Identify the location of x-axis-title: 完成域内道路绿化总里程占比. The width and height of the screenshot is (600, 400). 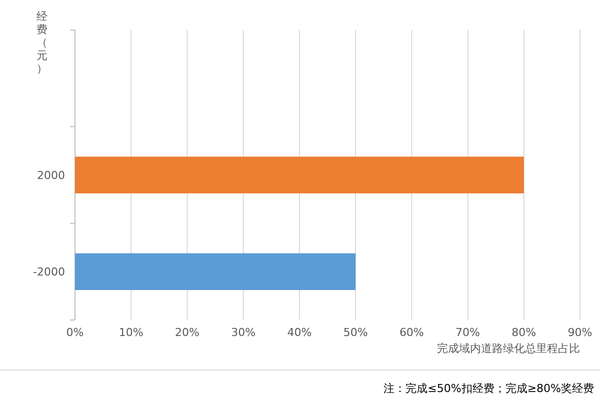
(508, 348).